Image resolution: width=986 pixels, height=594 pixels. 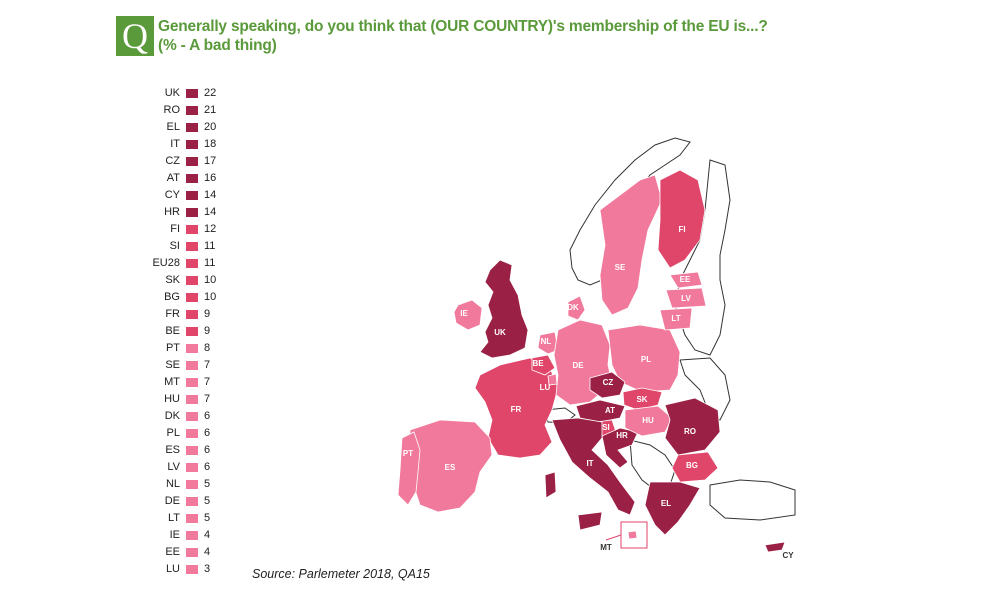 What do you see at coordinates (185, 332) in the screenshot?
I see `legend-row: BE 9` at bounding box center [185, 332].